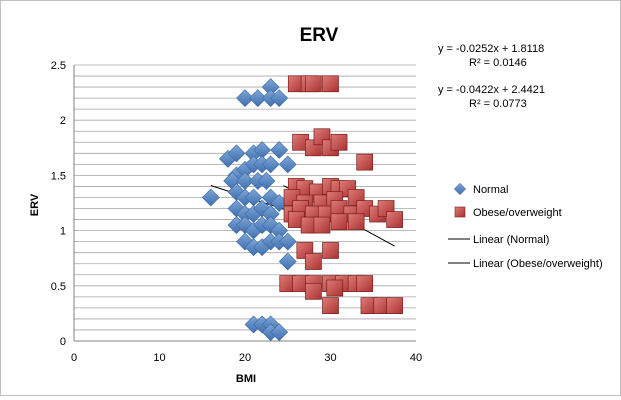  What do you see at coordinates (416, 358) in the screenshot?
I see `x-tick-label: 40` at bounding box center [416, 358].